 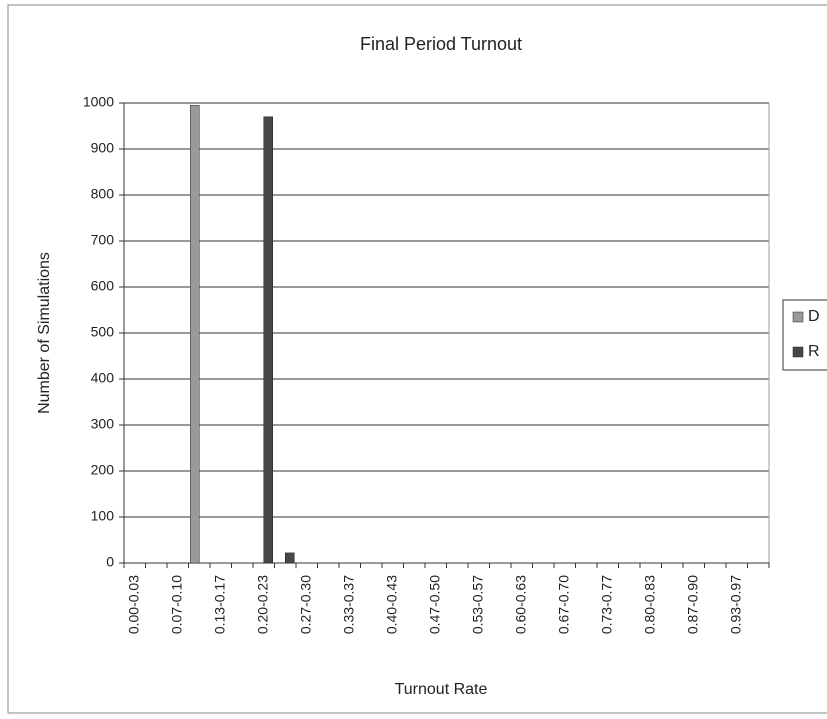 I want to click on y-tick-label: 0, so click(x=110, y=562).